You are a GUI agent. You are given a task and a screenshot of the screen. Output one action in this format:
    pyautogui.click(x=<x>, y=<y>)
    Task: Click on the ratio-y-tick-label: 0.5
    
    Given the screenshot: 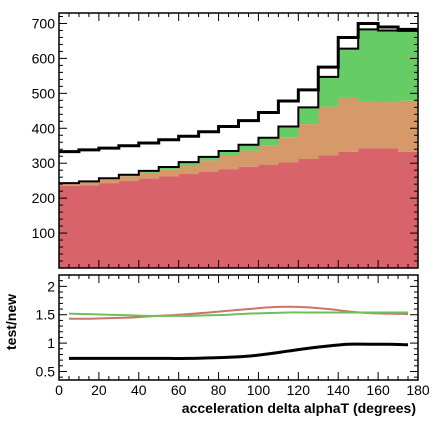 What is the action you would take?
    pyautogui.click(x=46, y=371)
    